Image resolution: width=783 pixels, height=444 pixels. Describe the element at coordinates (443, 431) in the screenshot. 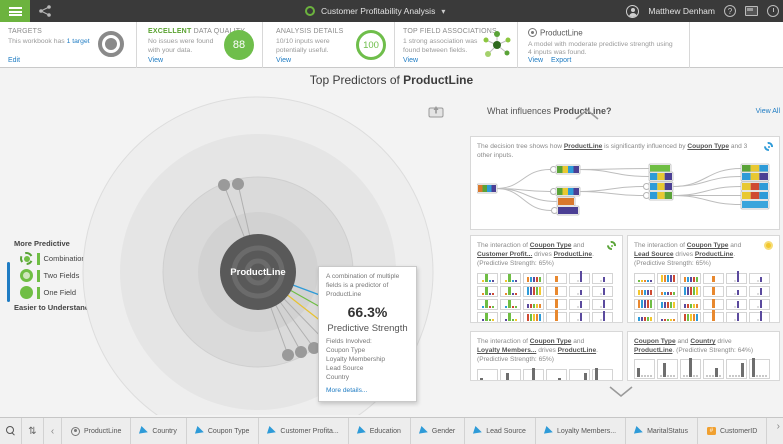

I see `field-tab-label: Gender` at that location.